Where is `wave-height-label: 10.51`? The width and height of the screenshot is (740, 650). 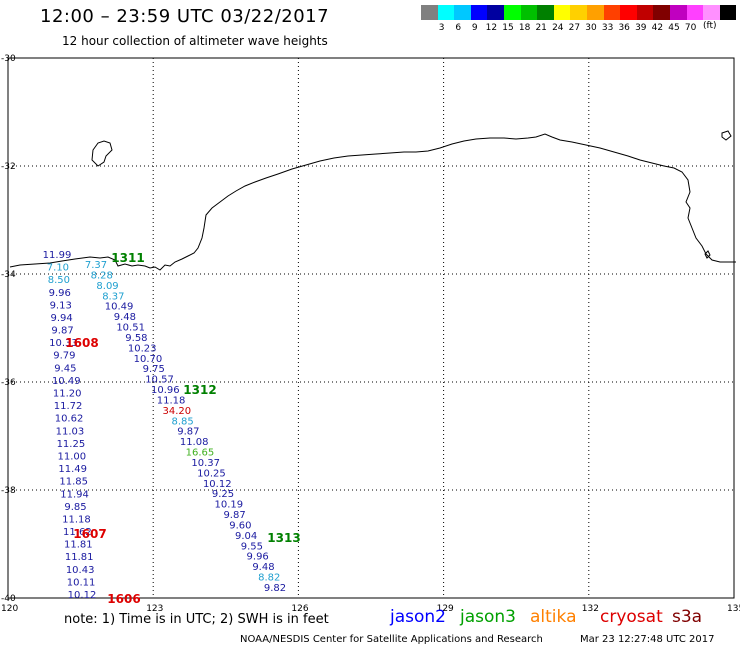 wave-height-label: 10.51 is located at coordinates (130, 328).